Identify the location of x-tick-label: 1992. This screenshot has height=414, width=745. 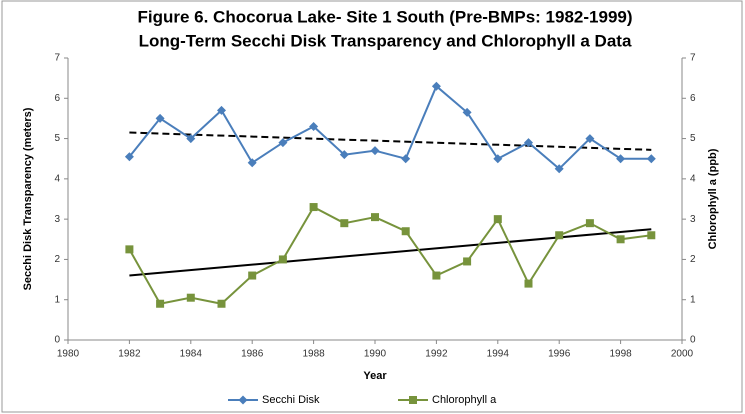
(436, 354).